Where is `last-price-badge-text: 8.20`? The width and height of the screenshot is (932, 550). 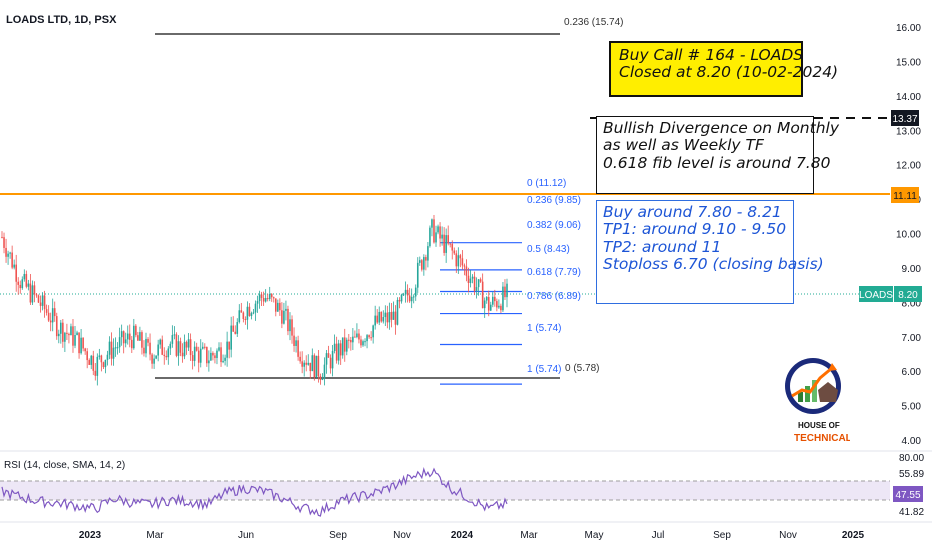 last-price-badge-text: 8.20 is located at coordinates (908, 295).